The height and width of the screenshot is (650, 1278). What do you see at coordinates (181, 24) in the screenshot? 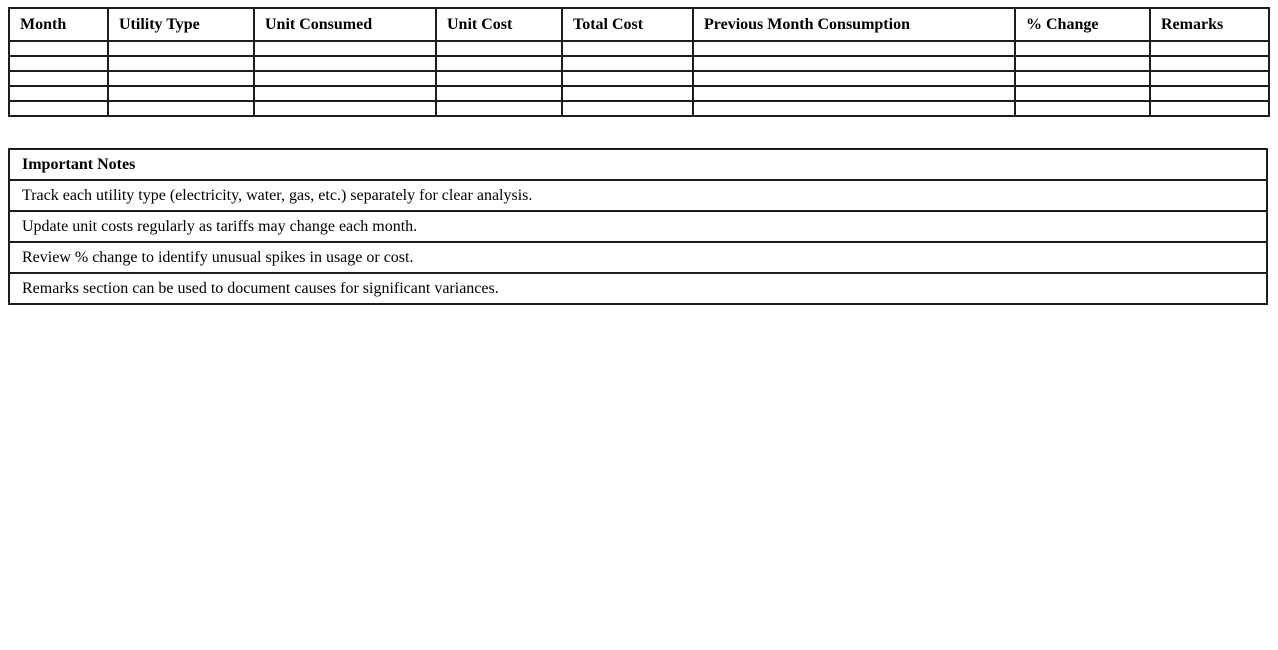
I see `col-header-utility-type: Utility Type` at bounding box center [181, 24].